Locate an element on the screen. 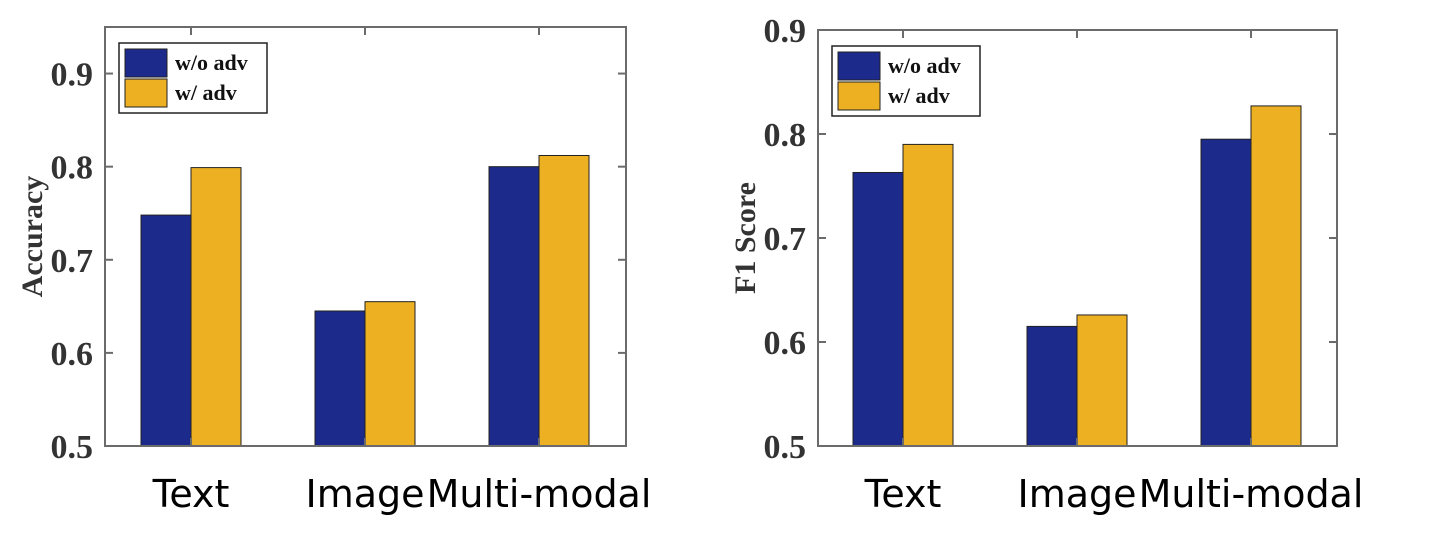  y-axis-label: F1 Score is located at coordinates (745, 238).